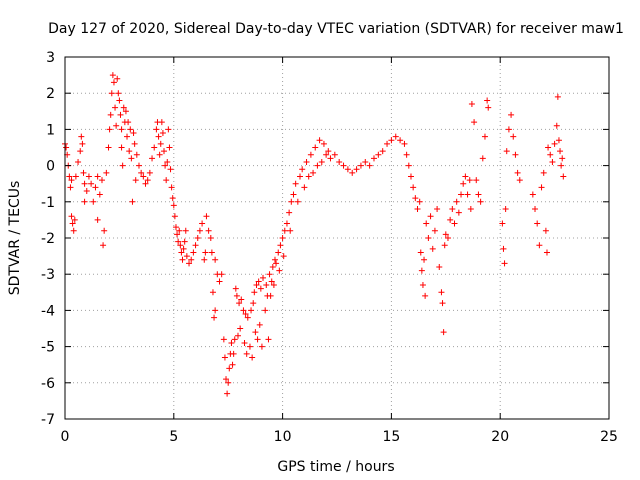 The image size is (640, 480). Describe the element at coordinates (48, 239) in the screenshot. I see `y-tick-label: -2` at that location.